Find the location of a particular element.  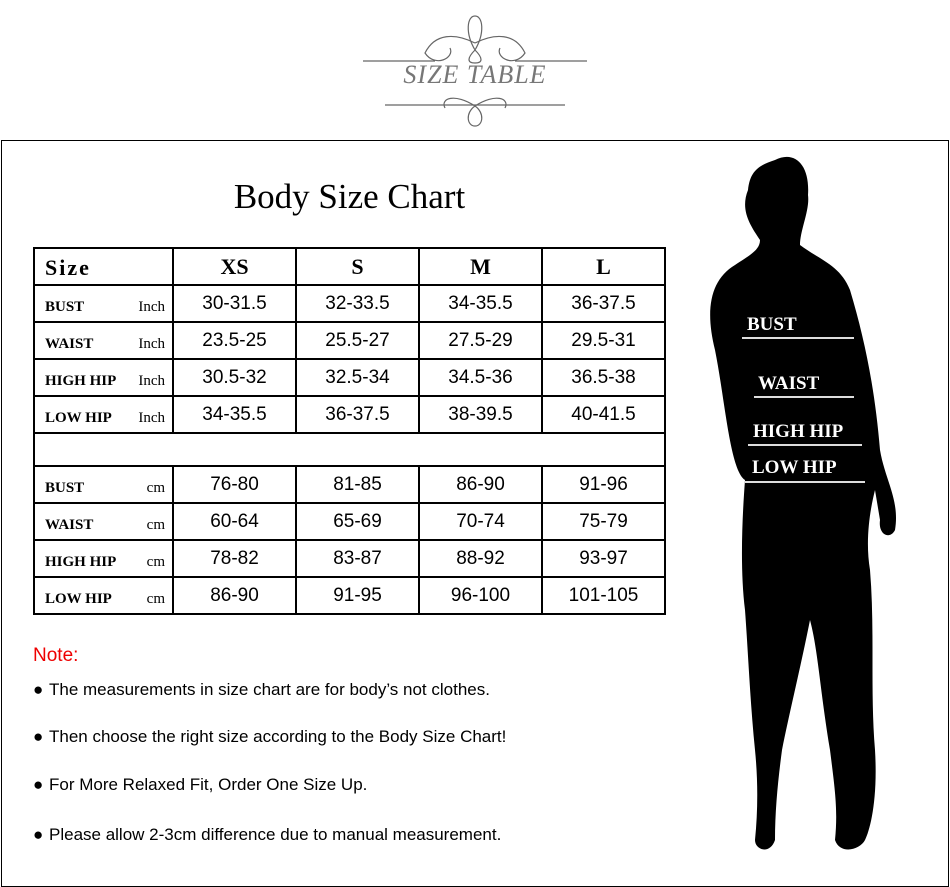

note-title: Note: is located at coordinates (56, 655).